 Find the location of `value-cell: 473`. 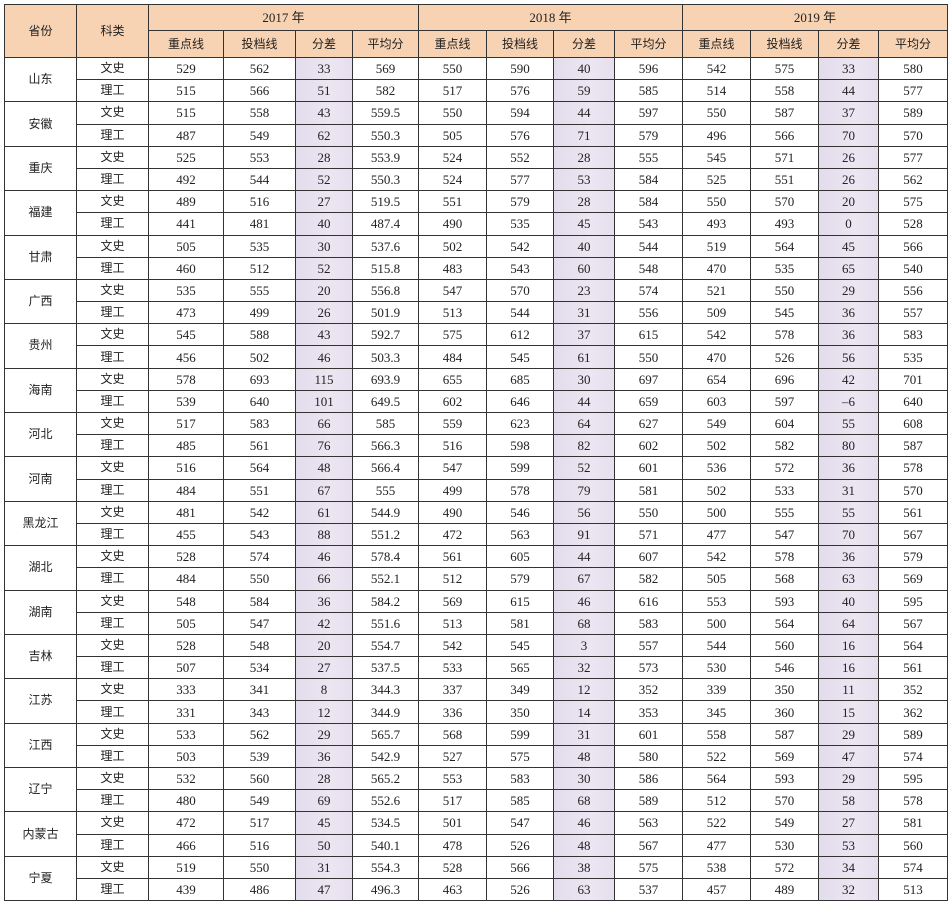

value-cell: 473 is located at coordinates (186, 313).